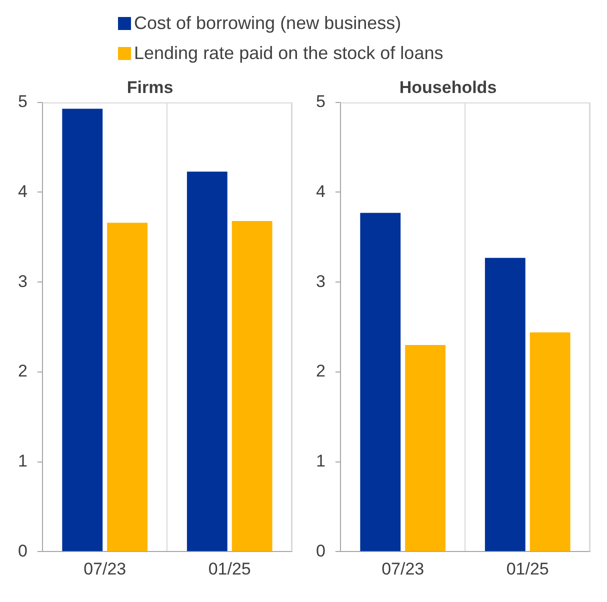 This screenshot has height=602, width=607. What do you see at coordinates (448, 87) in the screenshot?
I see `chart-title: Households` at bounding box center [448, 87].